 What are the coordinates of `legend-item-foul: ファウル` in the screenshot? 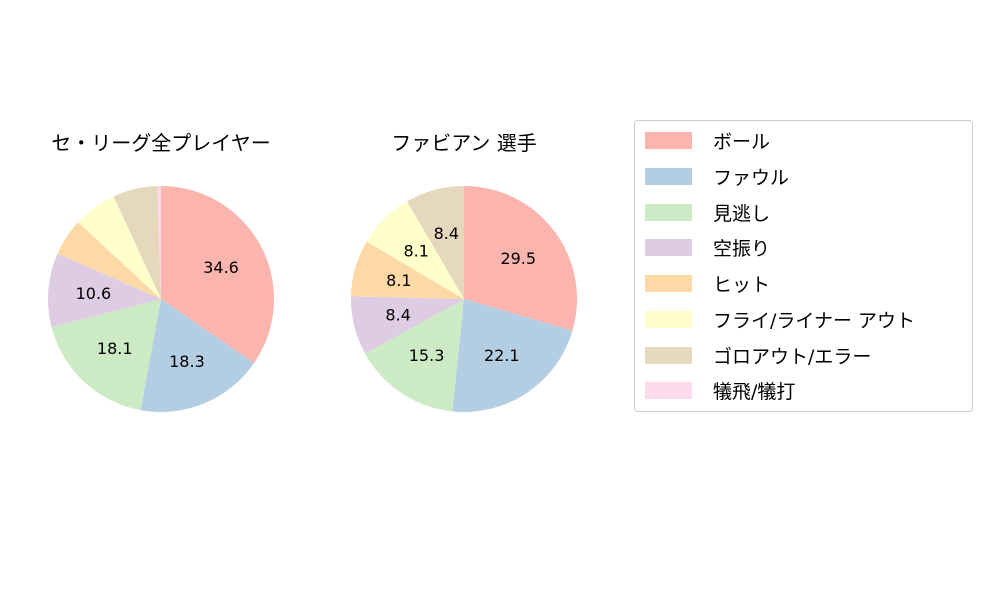 It's located at (717, 176).